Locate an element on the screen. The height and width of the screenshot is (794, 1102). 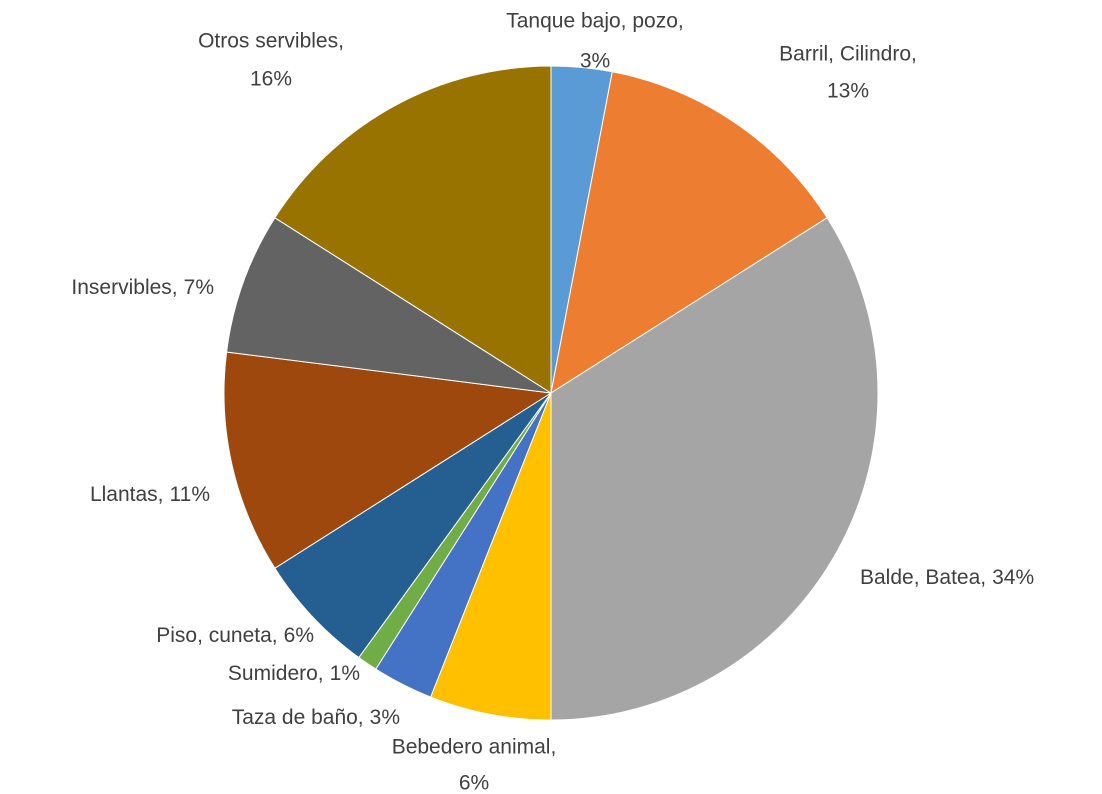
data-label-value: 11% is located at coordinates (190, 494).